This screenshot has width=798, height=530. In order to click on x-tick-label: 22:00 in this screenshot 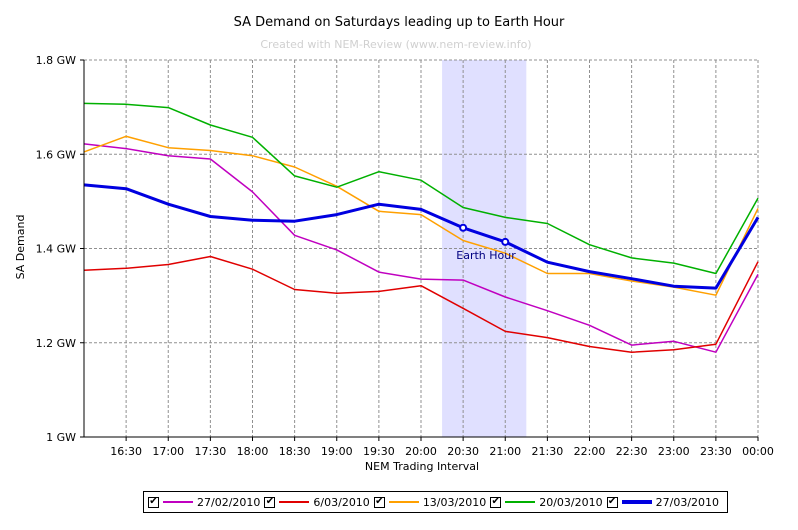, I will do `click(590, 451)`.